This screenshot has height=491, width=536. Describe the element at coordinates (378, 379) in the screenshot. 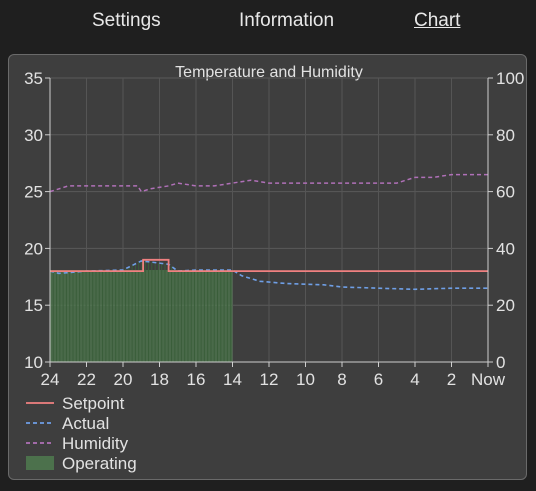

I see `x-tick-label: 6` at that location.